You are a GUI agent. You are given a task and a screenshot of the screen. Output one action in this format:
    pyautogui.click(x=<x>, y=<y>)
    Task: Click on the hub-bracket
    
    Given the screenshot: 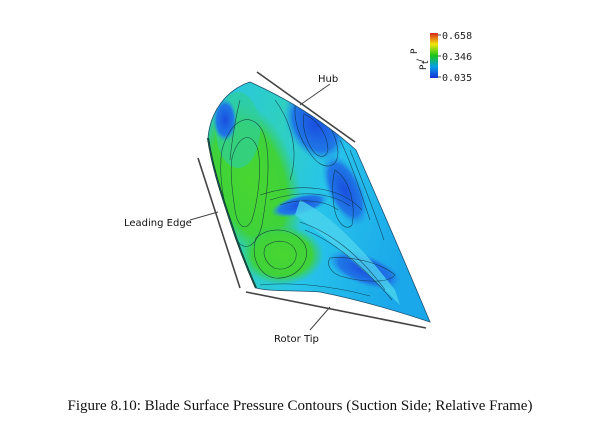 What is the action you would take?
    pyautogui.click(x=306, y=107)
    